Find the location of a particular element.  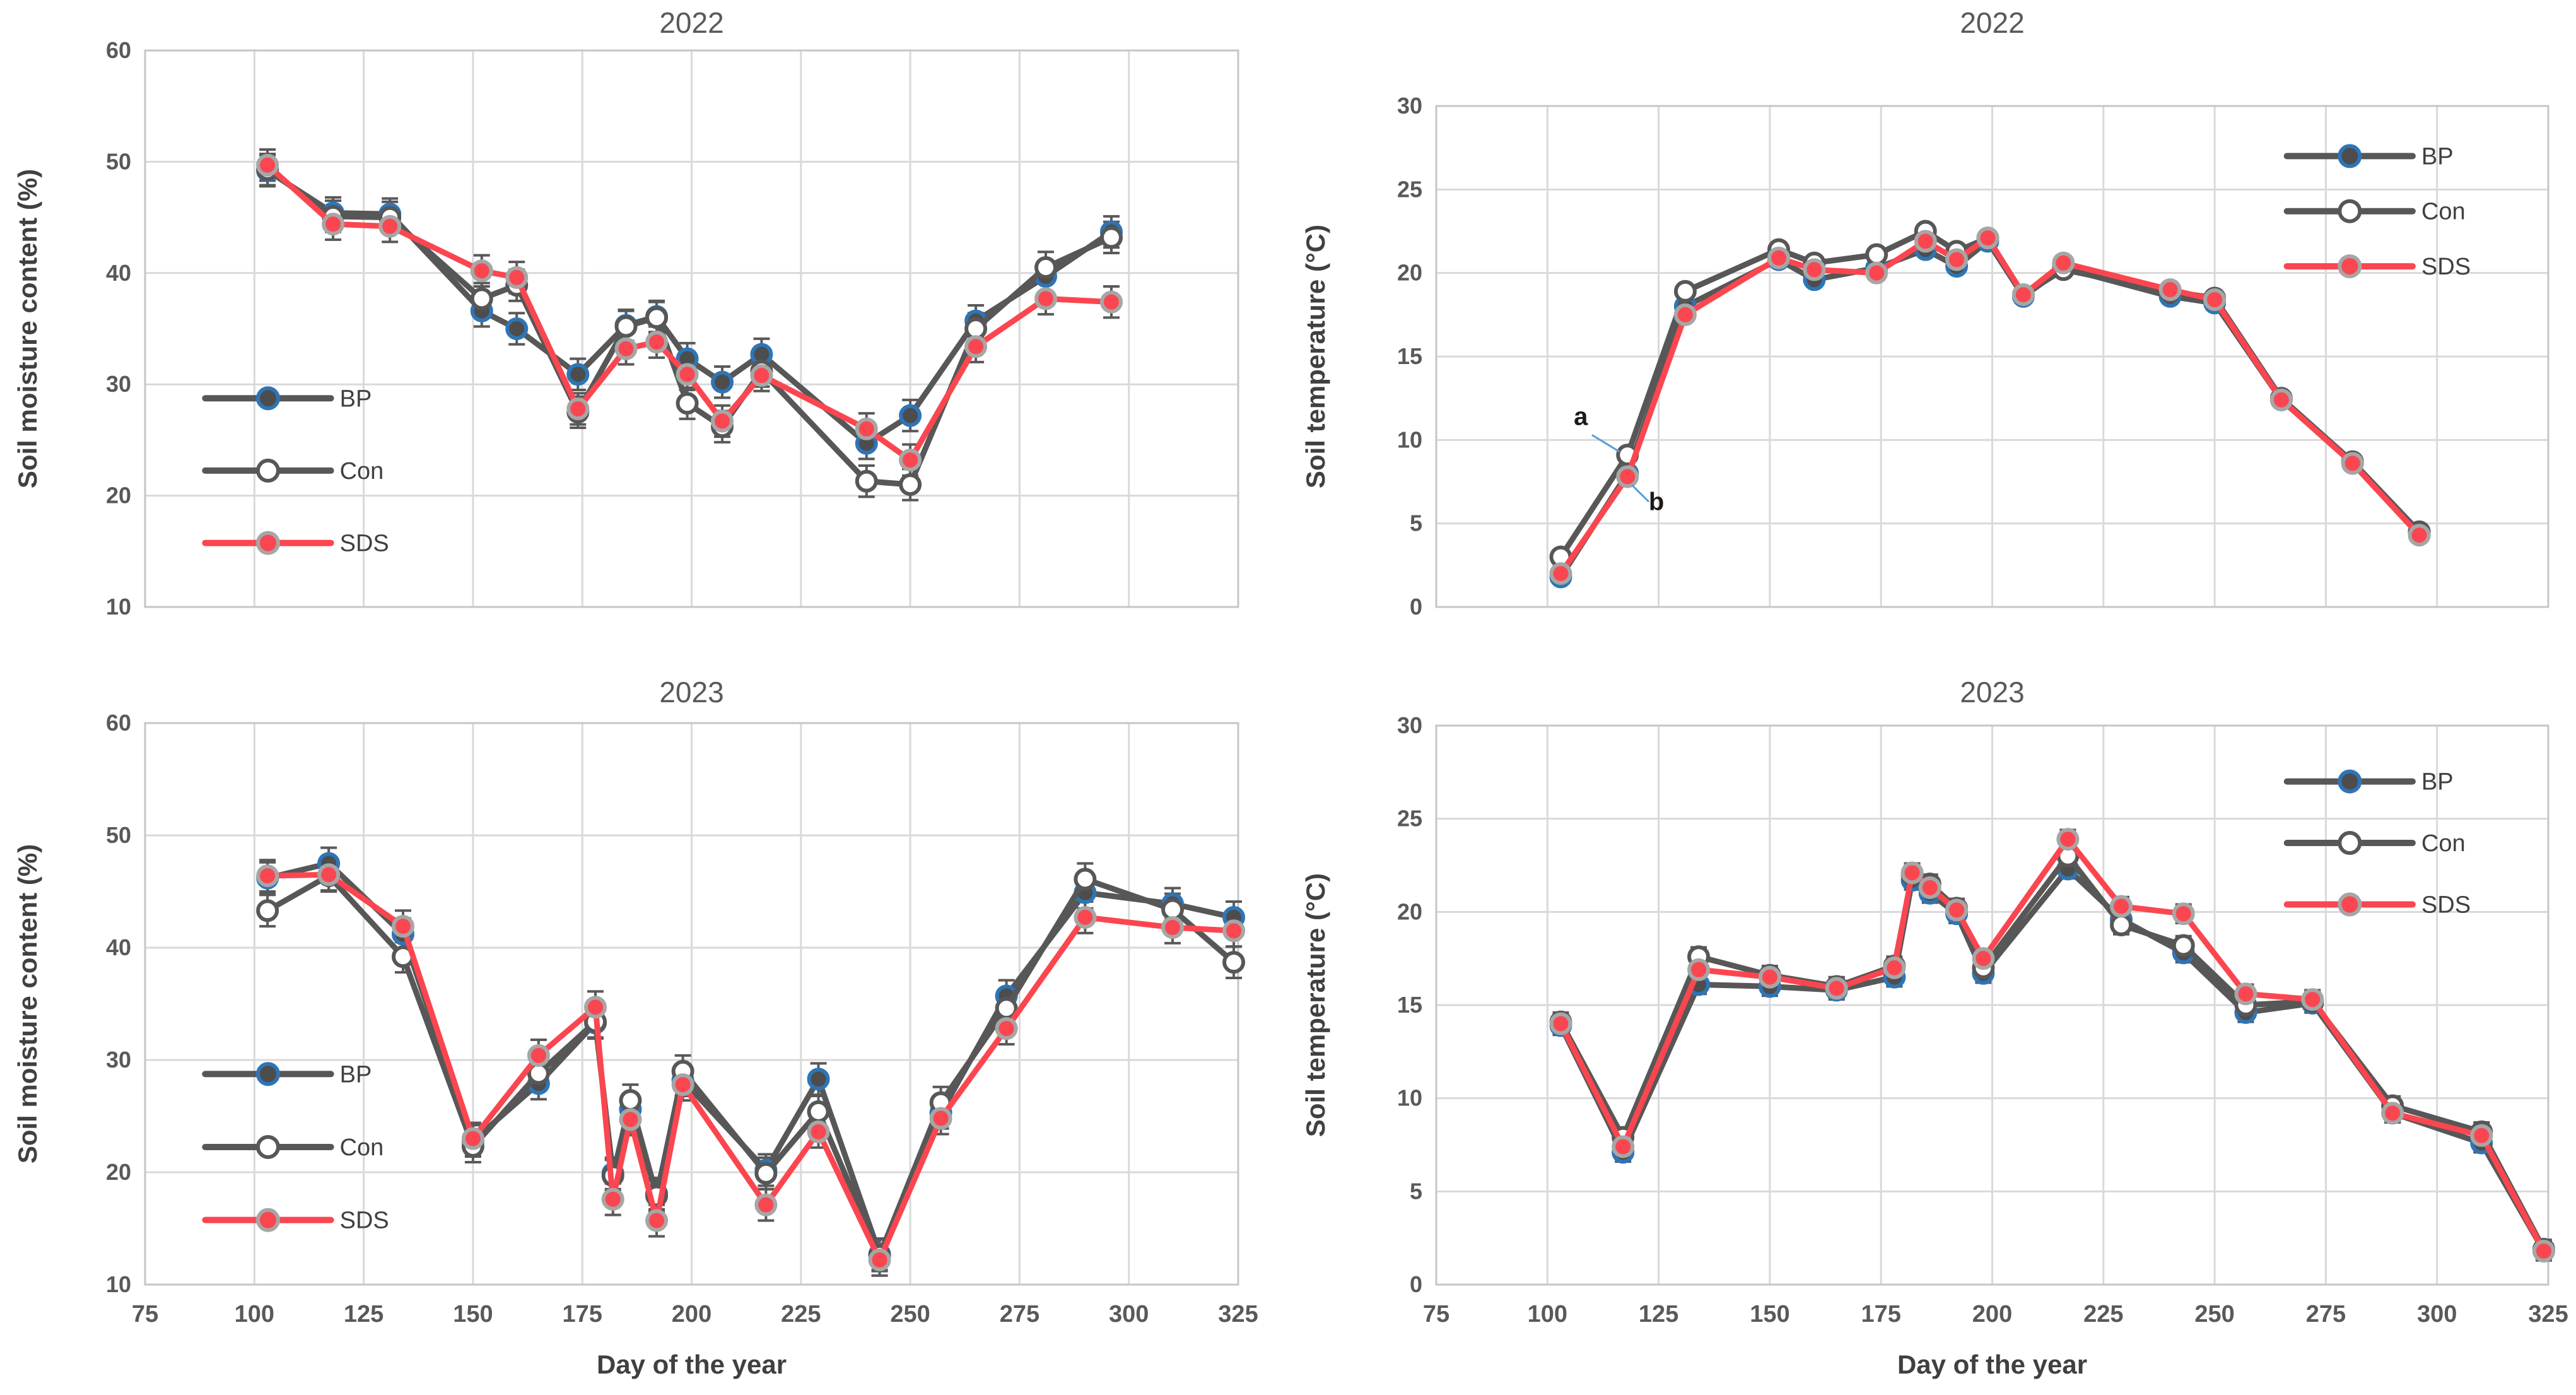

chart-title: 2022 is located at coordinates (1992, 23).